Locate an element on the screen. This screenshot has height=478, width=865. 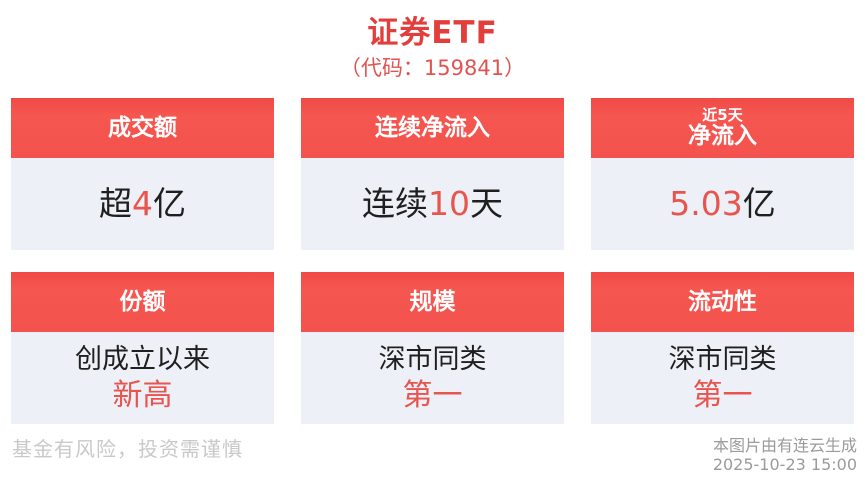
card-shares-body: 创成立以来 新高 is located at coordinates (142, 378).